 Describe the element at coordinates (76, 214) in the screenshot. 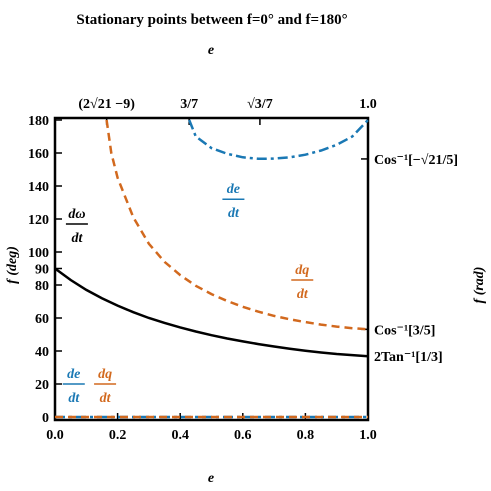

I see `annotation-numerator: dω` at that location.